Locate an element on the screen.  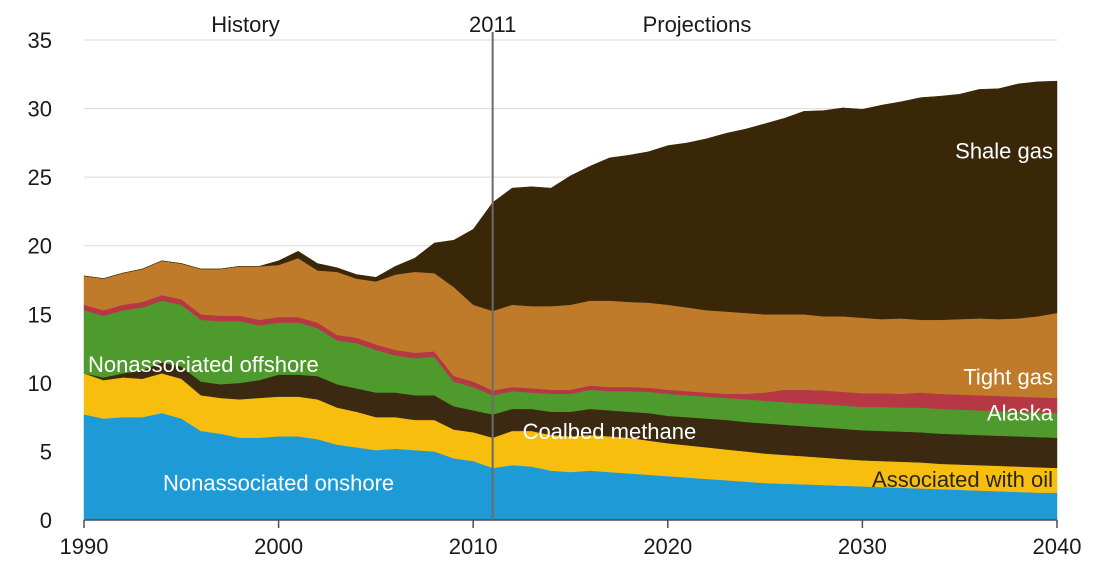
x-tick-label-2020: 2020 is located at coordinates (667, 546).